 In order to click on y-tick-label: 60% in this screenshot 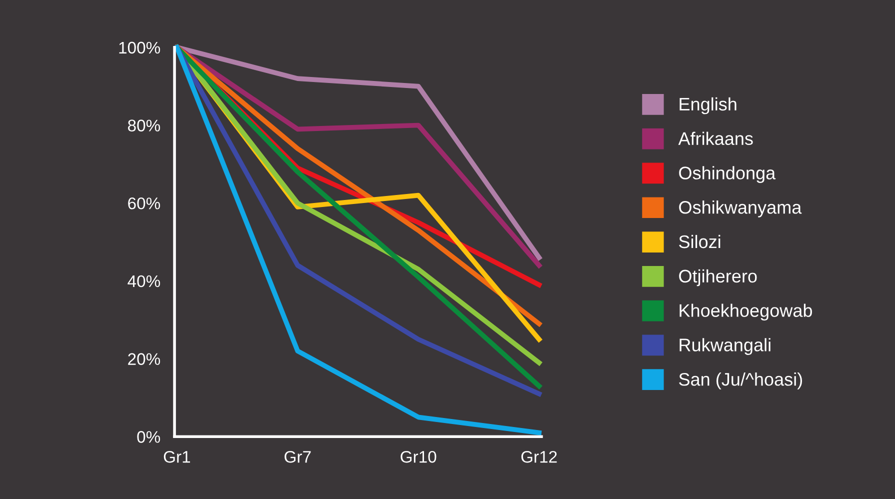, I will do `click(144, 203)`.